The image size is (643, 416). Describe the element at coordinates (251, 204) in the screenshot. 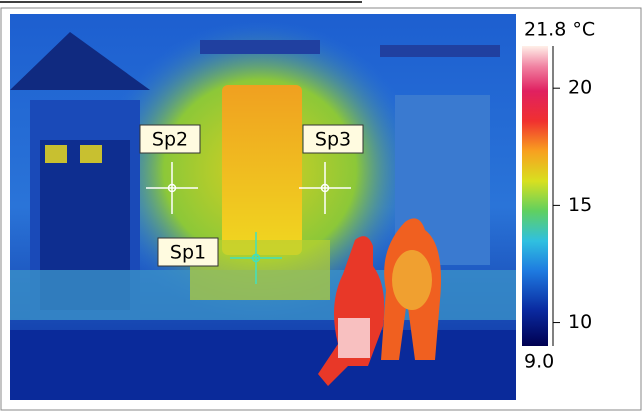

I see `spot-markers: Sp1 Sp2 Sp3` at that location.